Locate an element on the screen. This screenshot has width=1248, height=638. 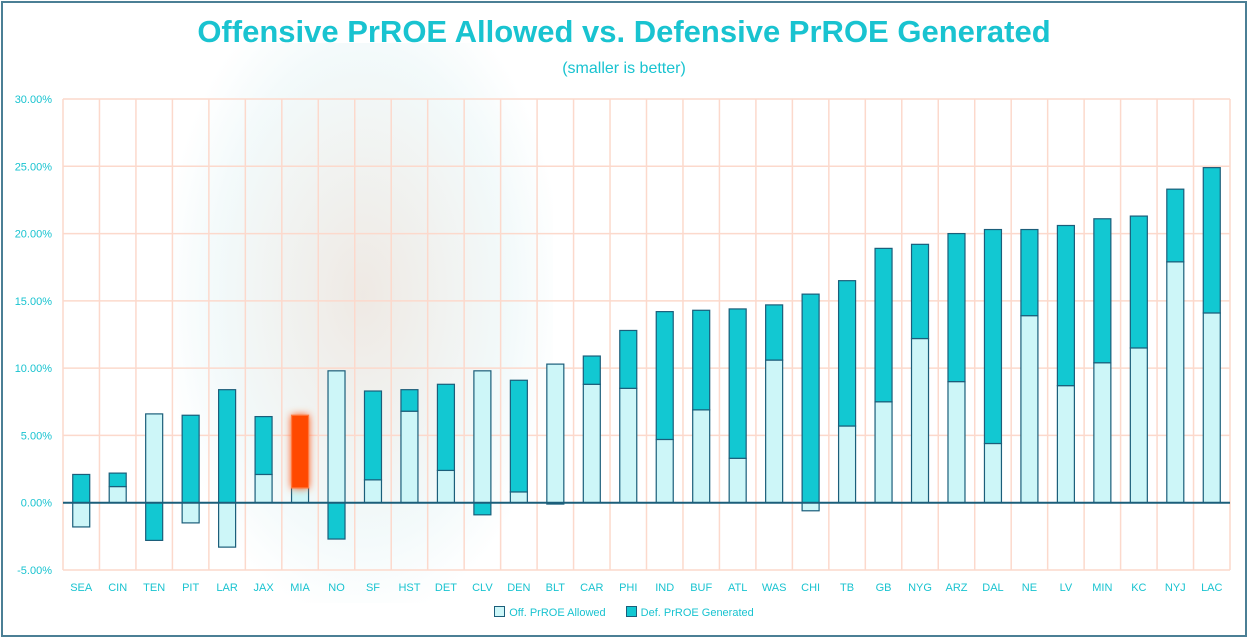
bar-off-tb is located at coordinates (847, 464).